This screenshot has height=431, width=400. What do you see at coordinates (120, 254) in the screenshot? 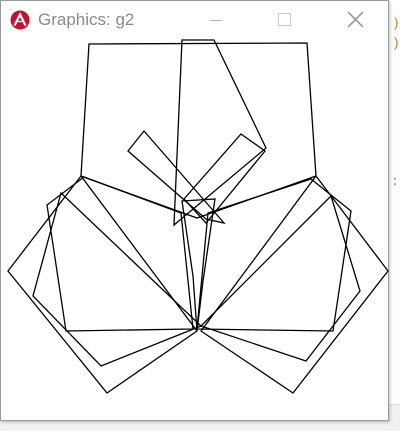
I see `left-pentagon` at bounding box center [120, 254].